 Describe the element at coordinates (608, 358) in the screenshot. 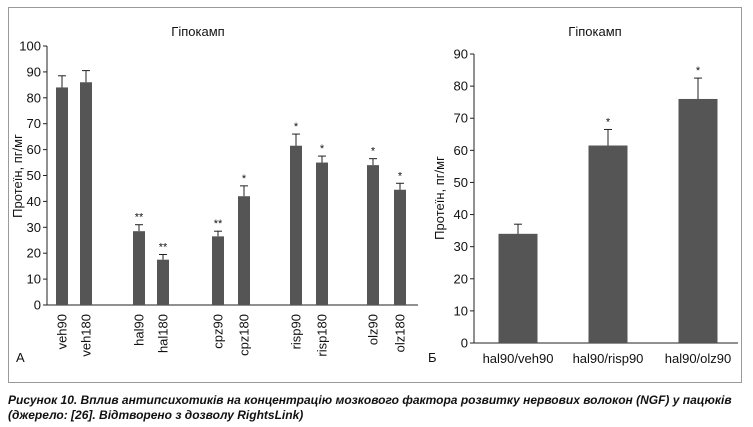

I see `x-tick-label: hal90/risp90` at that location.